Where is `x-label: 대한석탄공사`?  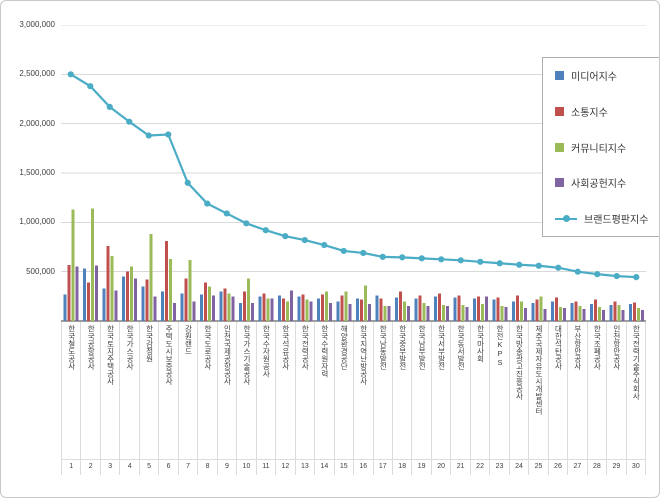 x-label: 대한석탄공사 is located at coordinates (559, 391).